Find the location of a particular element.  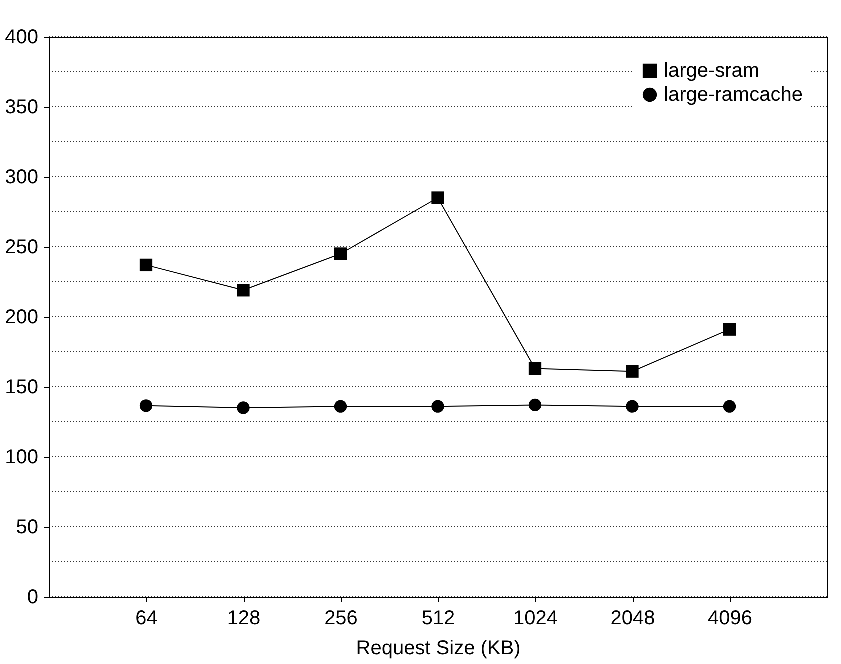

y-tick-label: 250 is located at coordinates (21, 247).